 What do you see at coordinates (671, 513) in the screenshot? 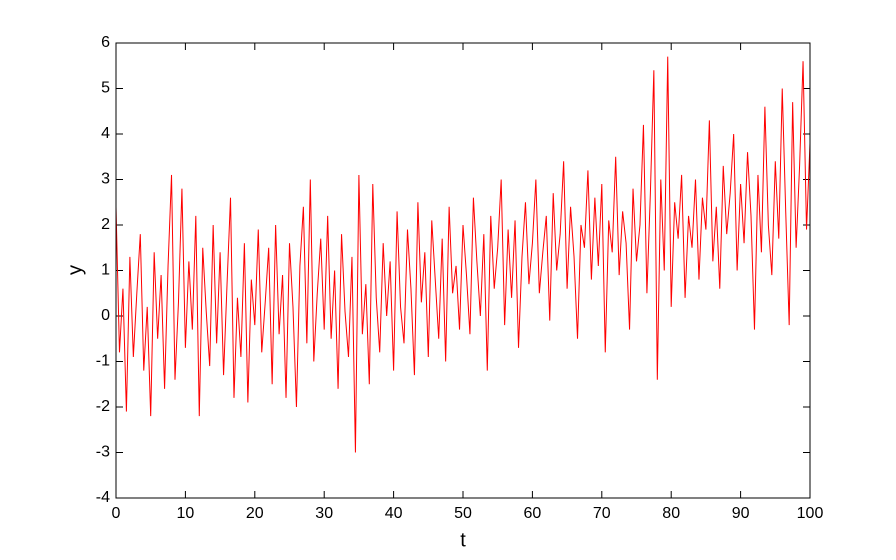
I see `x-tick-label: 80` at bounding box center [671, 513].